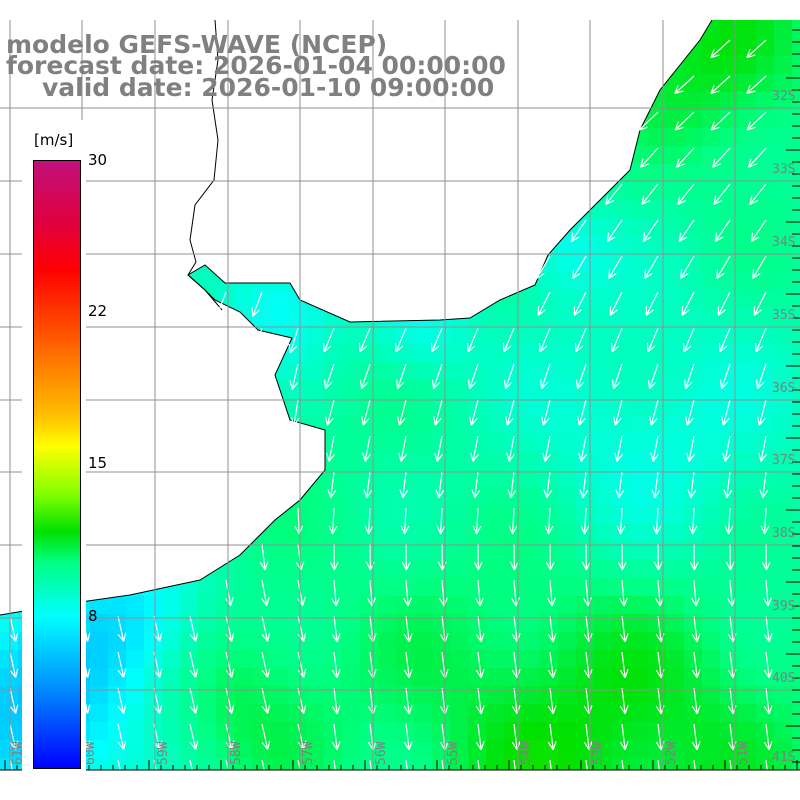  Describe the element at coordinates (90, 753) in the screenshot. I see `lon-label: 60W` at that location.